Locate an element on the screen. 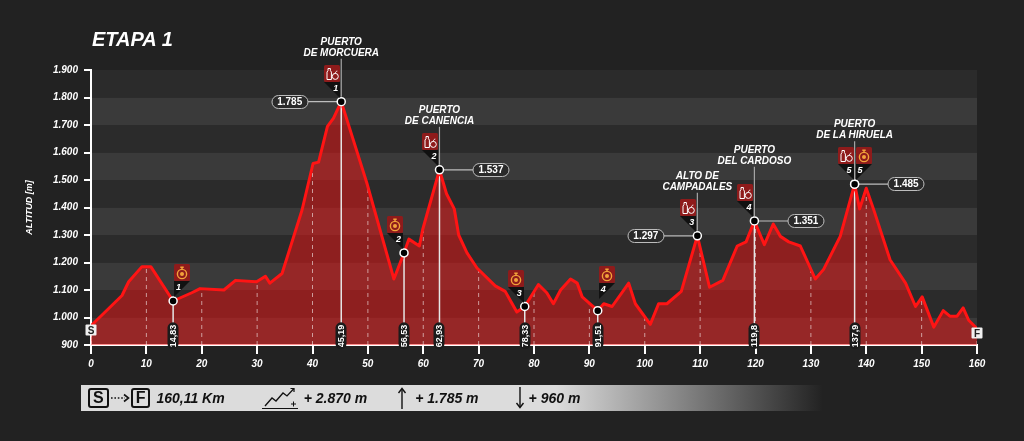 The width and height of the screenshot is (1024, 441). y-tick-label: 1.200 is located at coordinates (65, 262).